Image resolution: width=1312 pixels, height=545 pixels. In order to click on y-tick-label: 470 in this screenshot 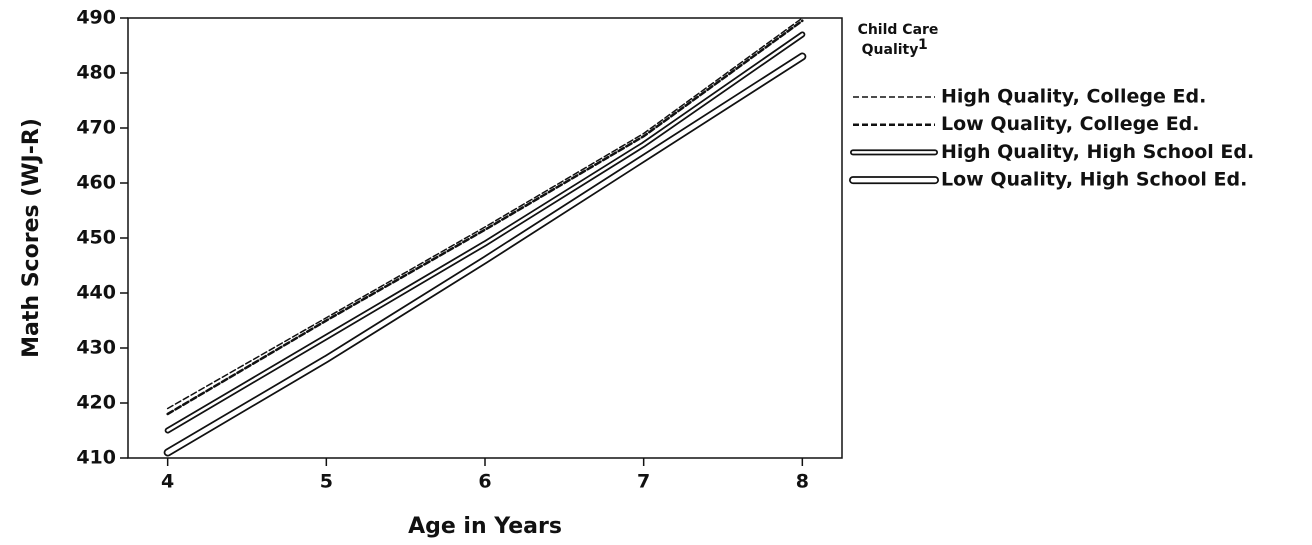, I will do `click(96, 128)`.